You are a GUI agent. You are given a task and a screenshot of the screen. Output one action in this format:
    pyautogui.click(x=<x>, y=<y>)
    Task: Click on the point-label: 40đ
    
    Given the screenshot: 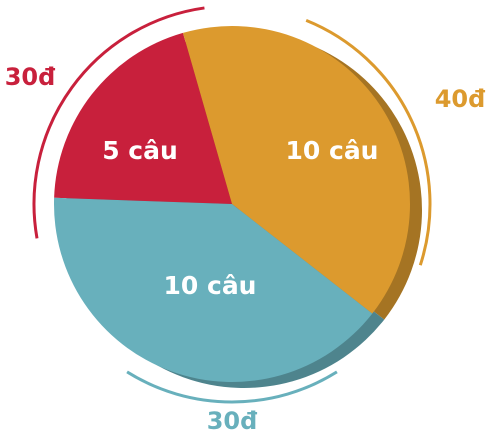 What is the action you would take?
    pyautogui.click(x=460, y=99)
    